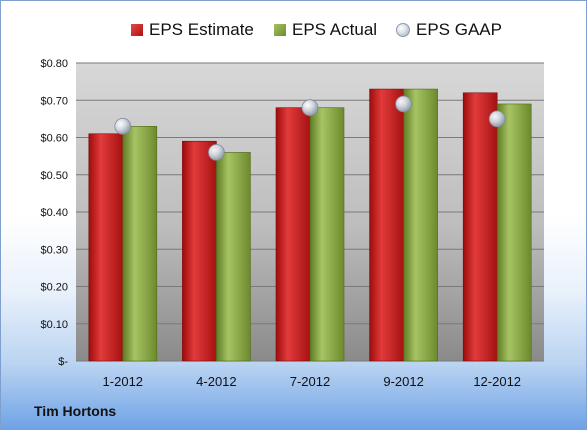  Describe the element at coordinates (335, 29) in the screenshot. I see `legend-label-eps-actual: EPS Actual` at that location.